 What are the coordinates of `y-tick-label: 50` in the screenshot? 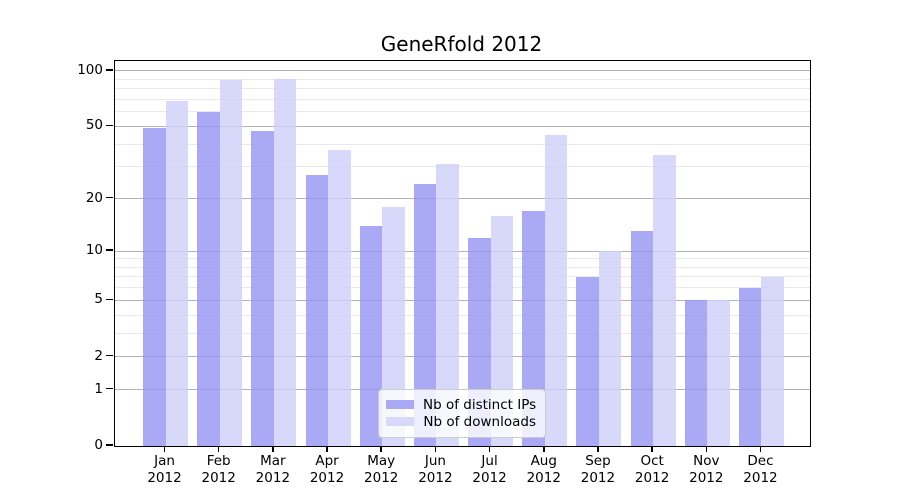 It's located at (94, 125).